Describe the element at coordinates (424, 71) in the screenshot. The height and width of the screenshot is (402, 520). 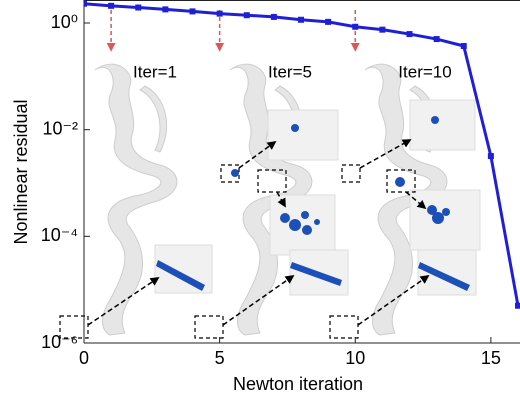
I see `annotation: Iter=10` at that location.